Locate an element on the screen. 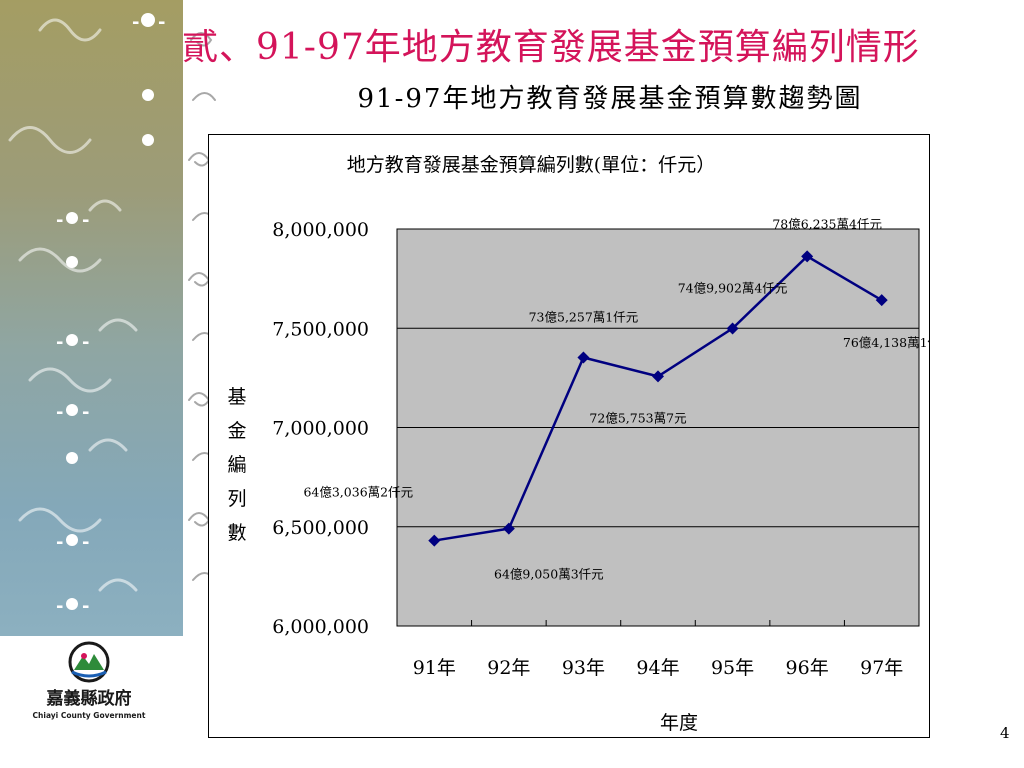 The image size is (1024, 768). y-axis-title-char: 金 is located at coordinates (236, 431).